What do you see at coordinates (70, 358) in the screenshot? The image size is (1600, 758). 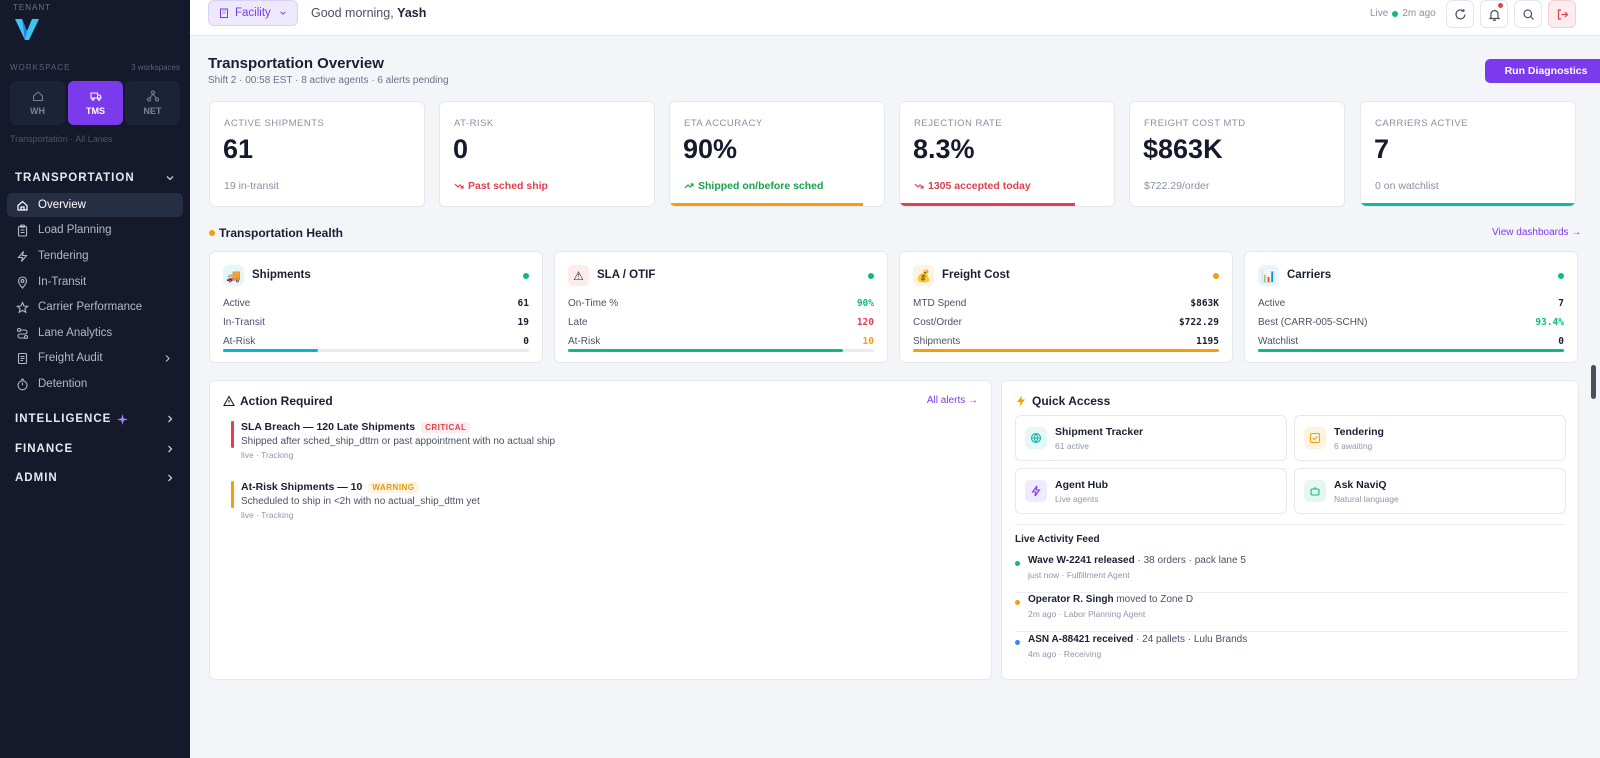 I see `nav-item-label: Freight Audit` at bounding box center [70, 358].